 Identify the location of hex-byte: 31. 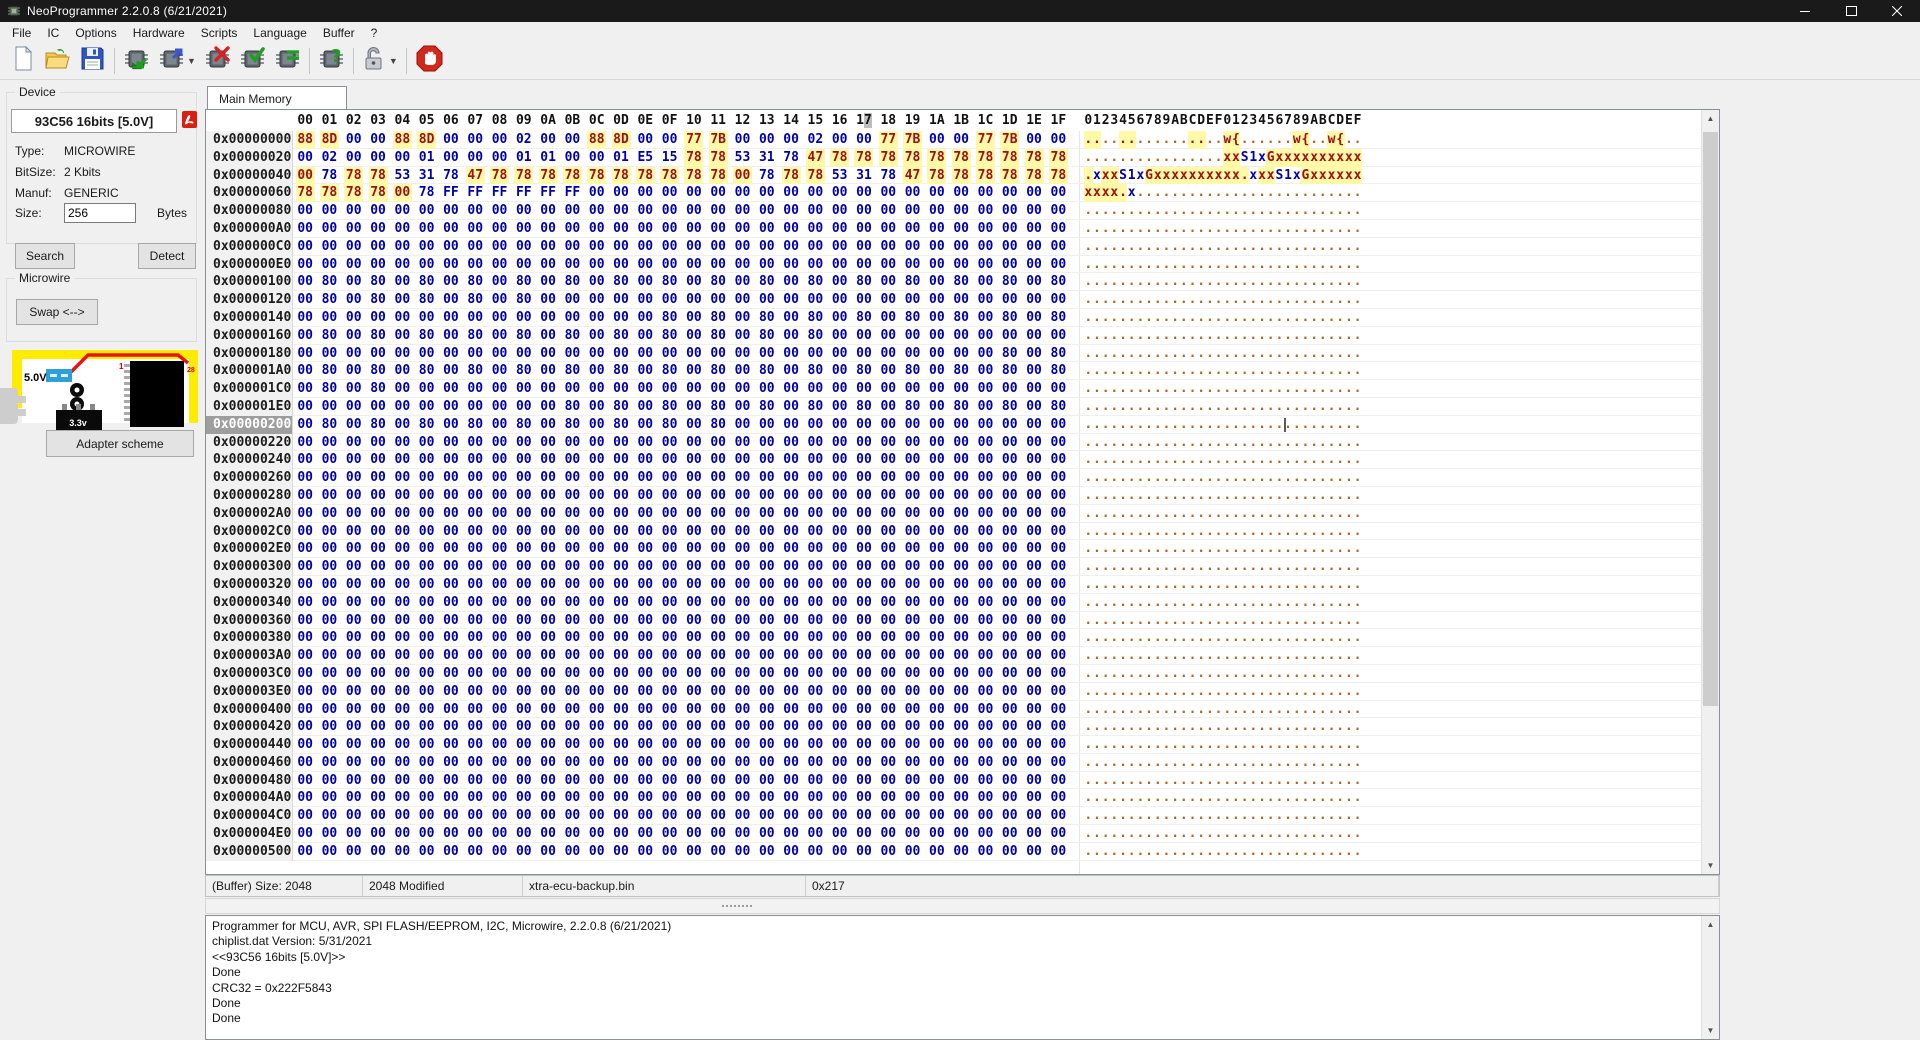
(864, 175).